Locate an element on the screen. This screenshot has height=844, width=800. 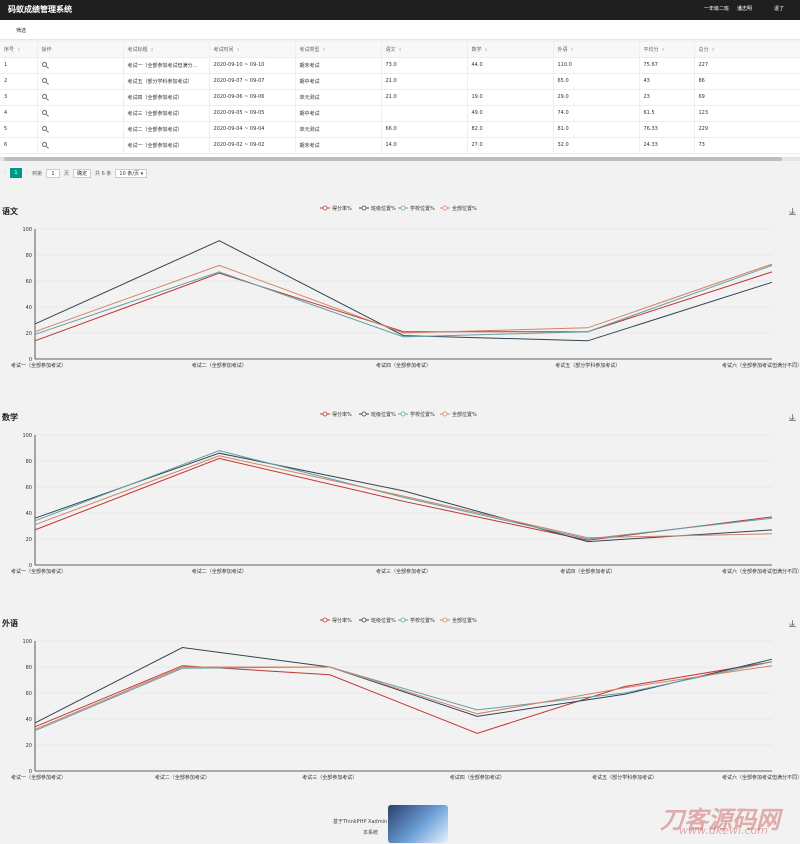
table-cell: 65.0 is located at coordinates (596, 81).